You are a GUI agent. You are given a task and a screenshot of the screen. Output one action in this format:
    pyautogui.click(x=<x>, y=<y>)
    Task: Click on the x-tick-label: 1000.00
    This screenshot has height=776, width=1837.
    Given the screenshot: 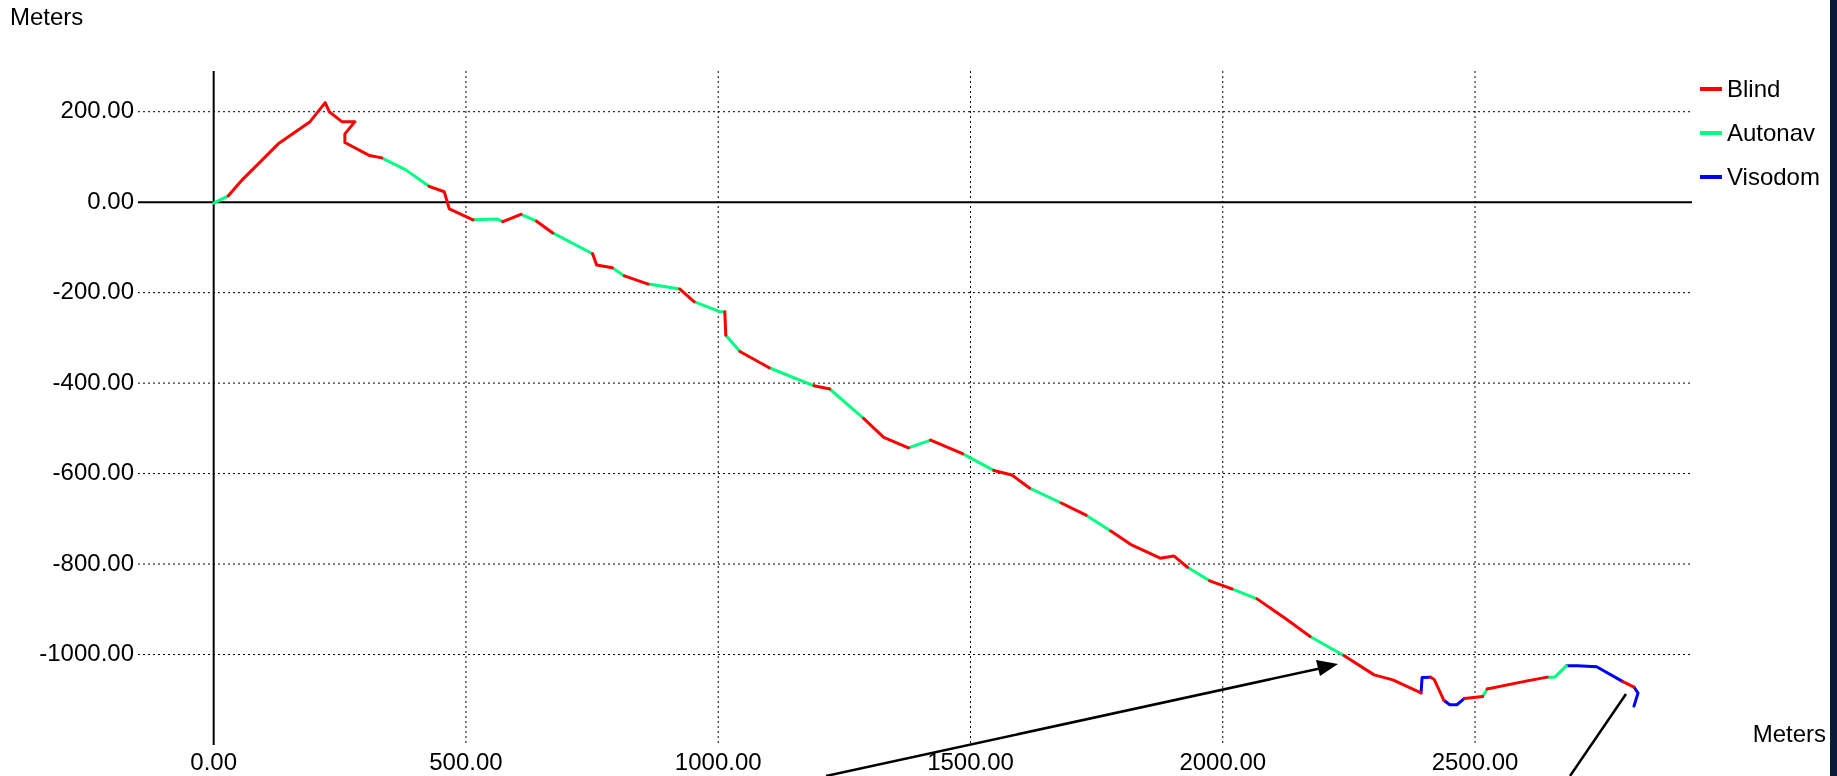 What is the action you would take?
    pyautogui.click(x=718, y=762)
    